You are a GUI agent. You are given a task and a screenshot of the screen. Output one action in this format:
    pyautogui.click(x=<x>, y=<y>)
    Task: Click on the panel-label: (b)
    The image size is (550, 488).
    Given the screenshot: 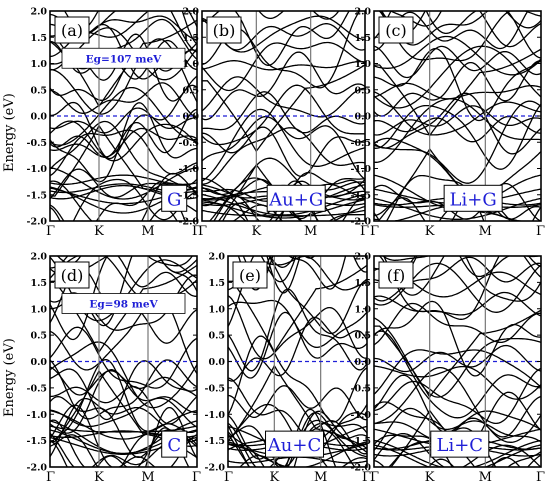 What is the action you would take?
    pyautogui.click(x=224, y=30)
    